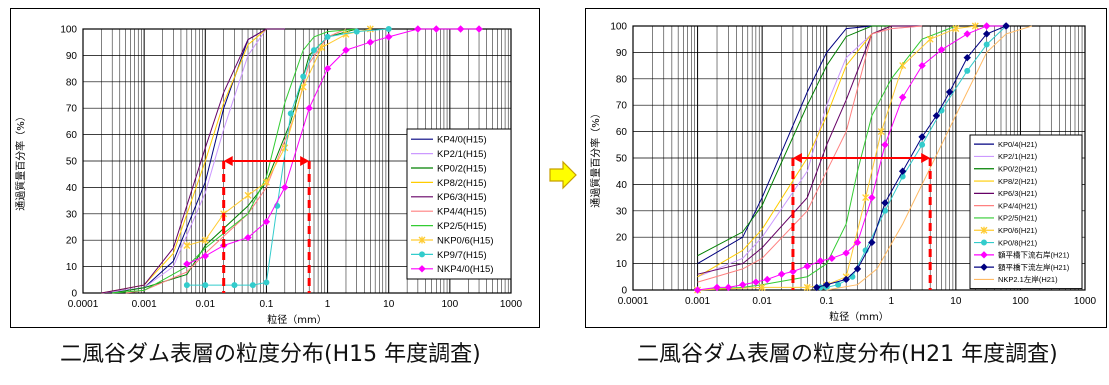 This screenshot has height=385, width=1109. What do you see at coordinates (1018, 193) in the screenshot?
I see `legend-label: KP6/3(H21)` at bounding box center [1018, 193].